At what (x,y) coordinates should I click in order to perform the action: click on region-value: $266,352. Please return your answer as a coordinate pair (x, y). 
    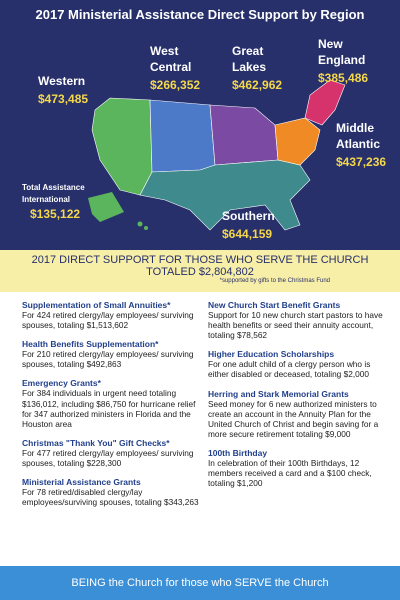
    Looking at the image, I should click on (175, 85).